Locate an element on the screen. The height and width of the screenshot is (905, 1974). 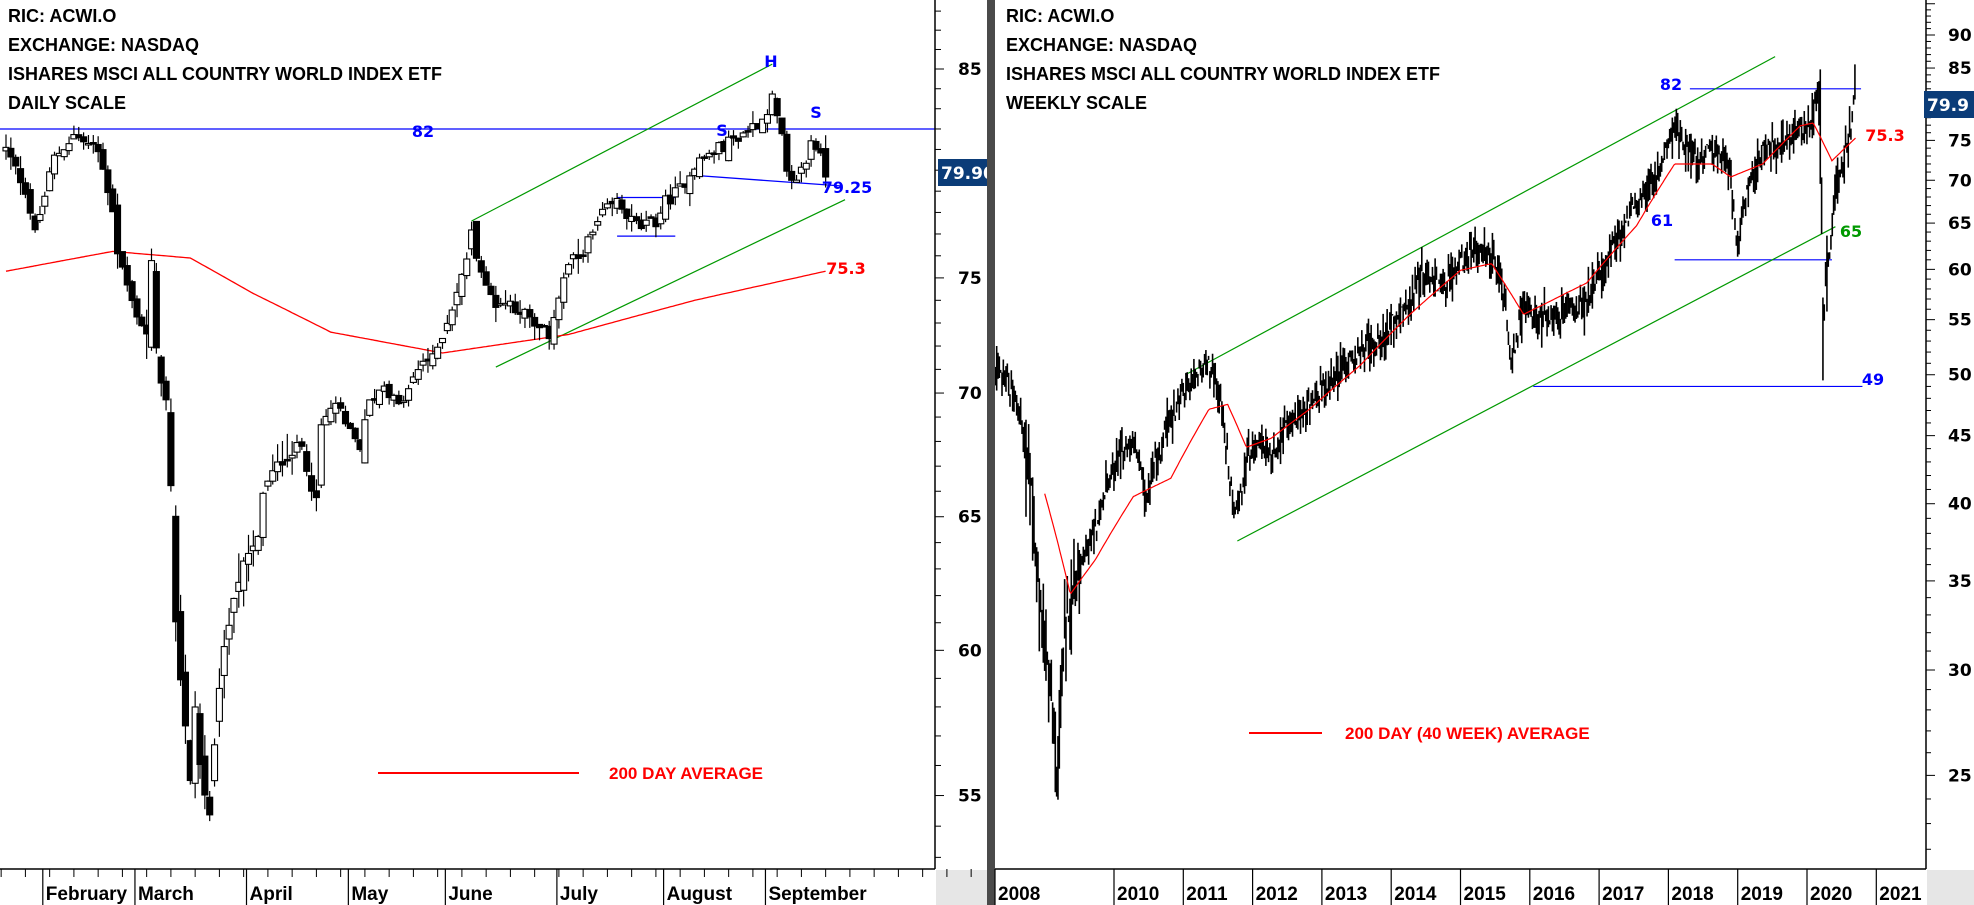
month-label: May is located at coordinates (369, 894).